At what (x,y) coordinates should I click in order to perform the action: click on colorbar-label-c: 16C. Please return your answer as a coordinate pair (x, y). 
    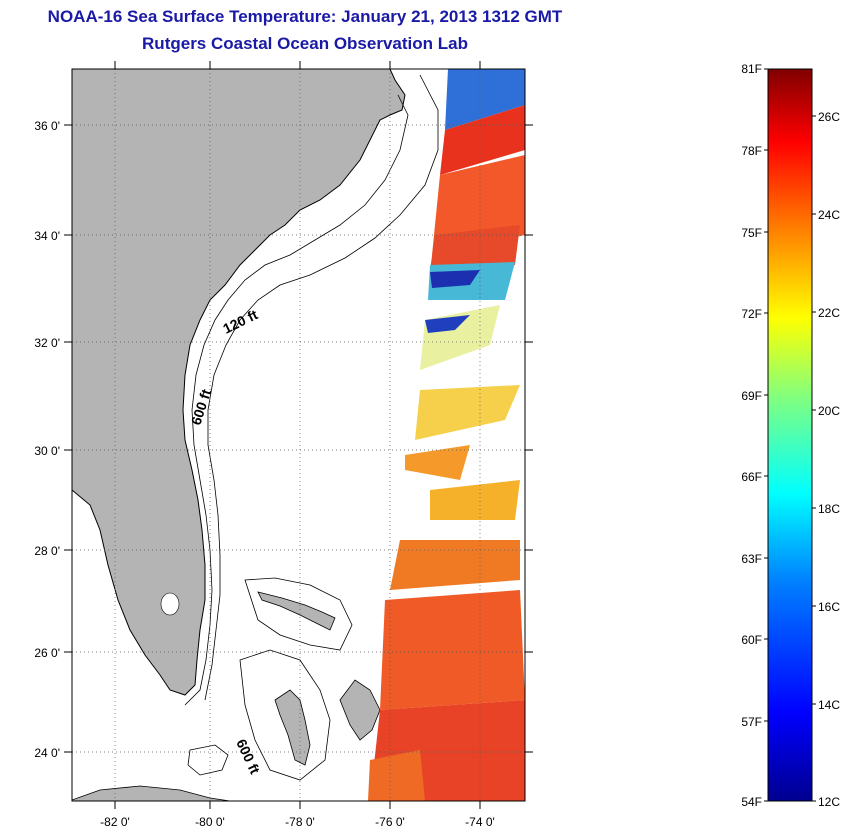
    Looking at the image, I should click on (829, 607).